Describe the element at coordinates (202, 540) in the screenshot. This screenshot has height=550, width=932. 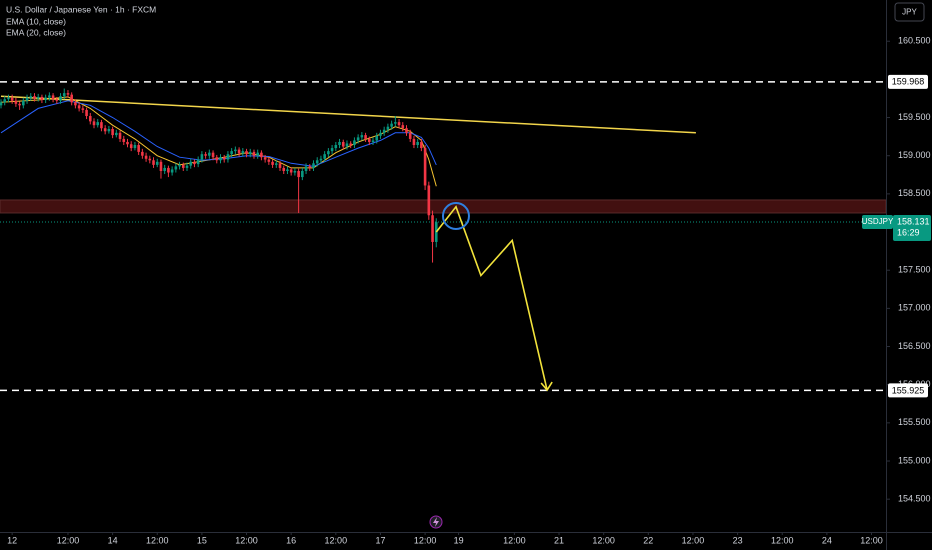
I see `x-tick-label: 15` at that location.